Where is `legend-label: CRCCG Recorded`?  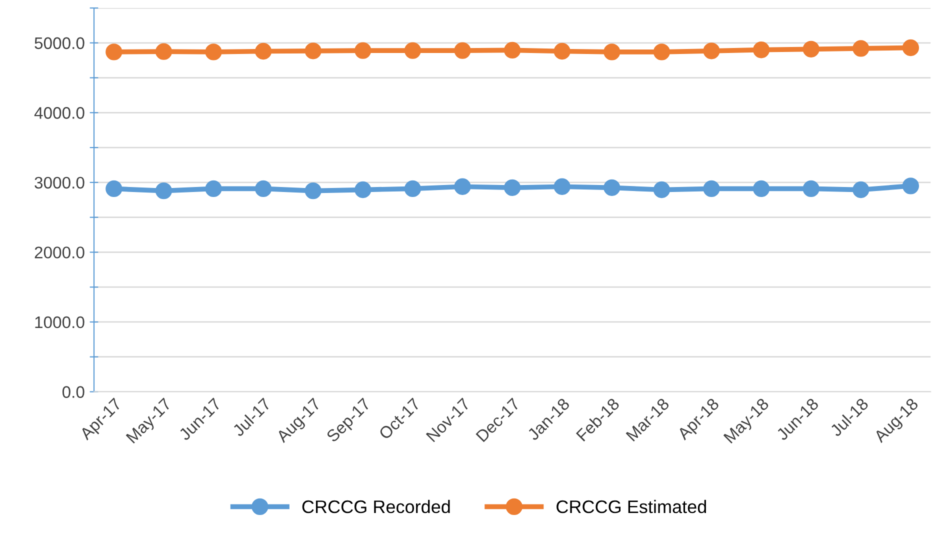 legend-label: CRCCG Recorded is located at coordinates (376, 507).